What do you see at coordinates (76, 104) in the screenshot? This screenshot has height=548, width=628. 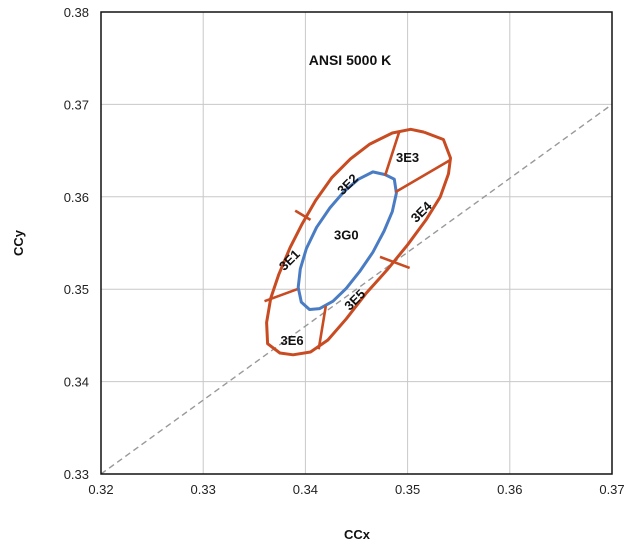 I see `y-tick-label: 0.37` at bounding box center [76, 104].